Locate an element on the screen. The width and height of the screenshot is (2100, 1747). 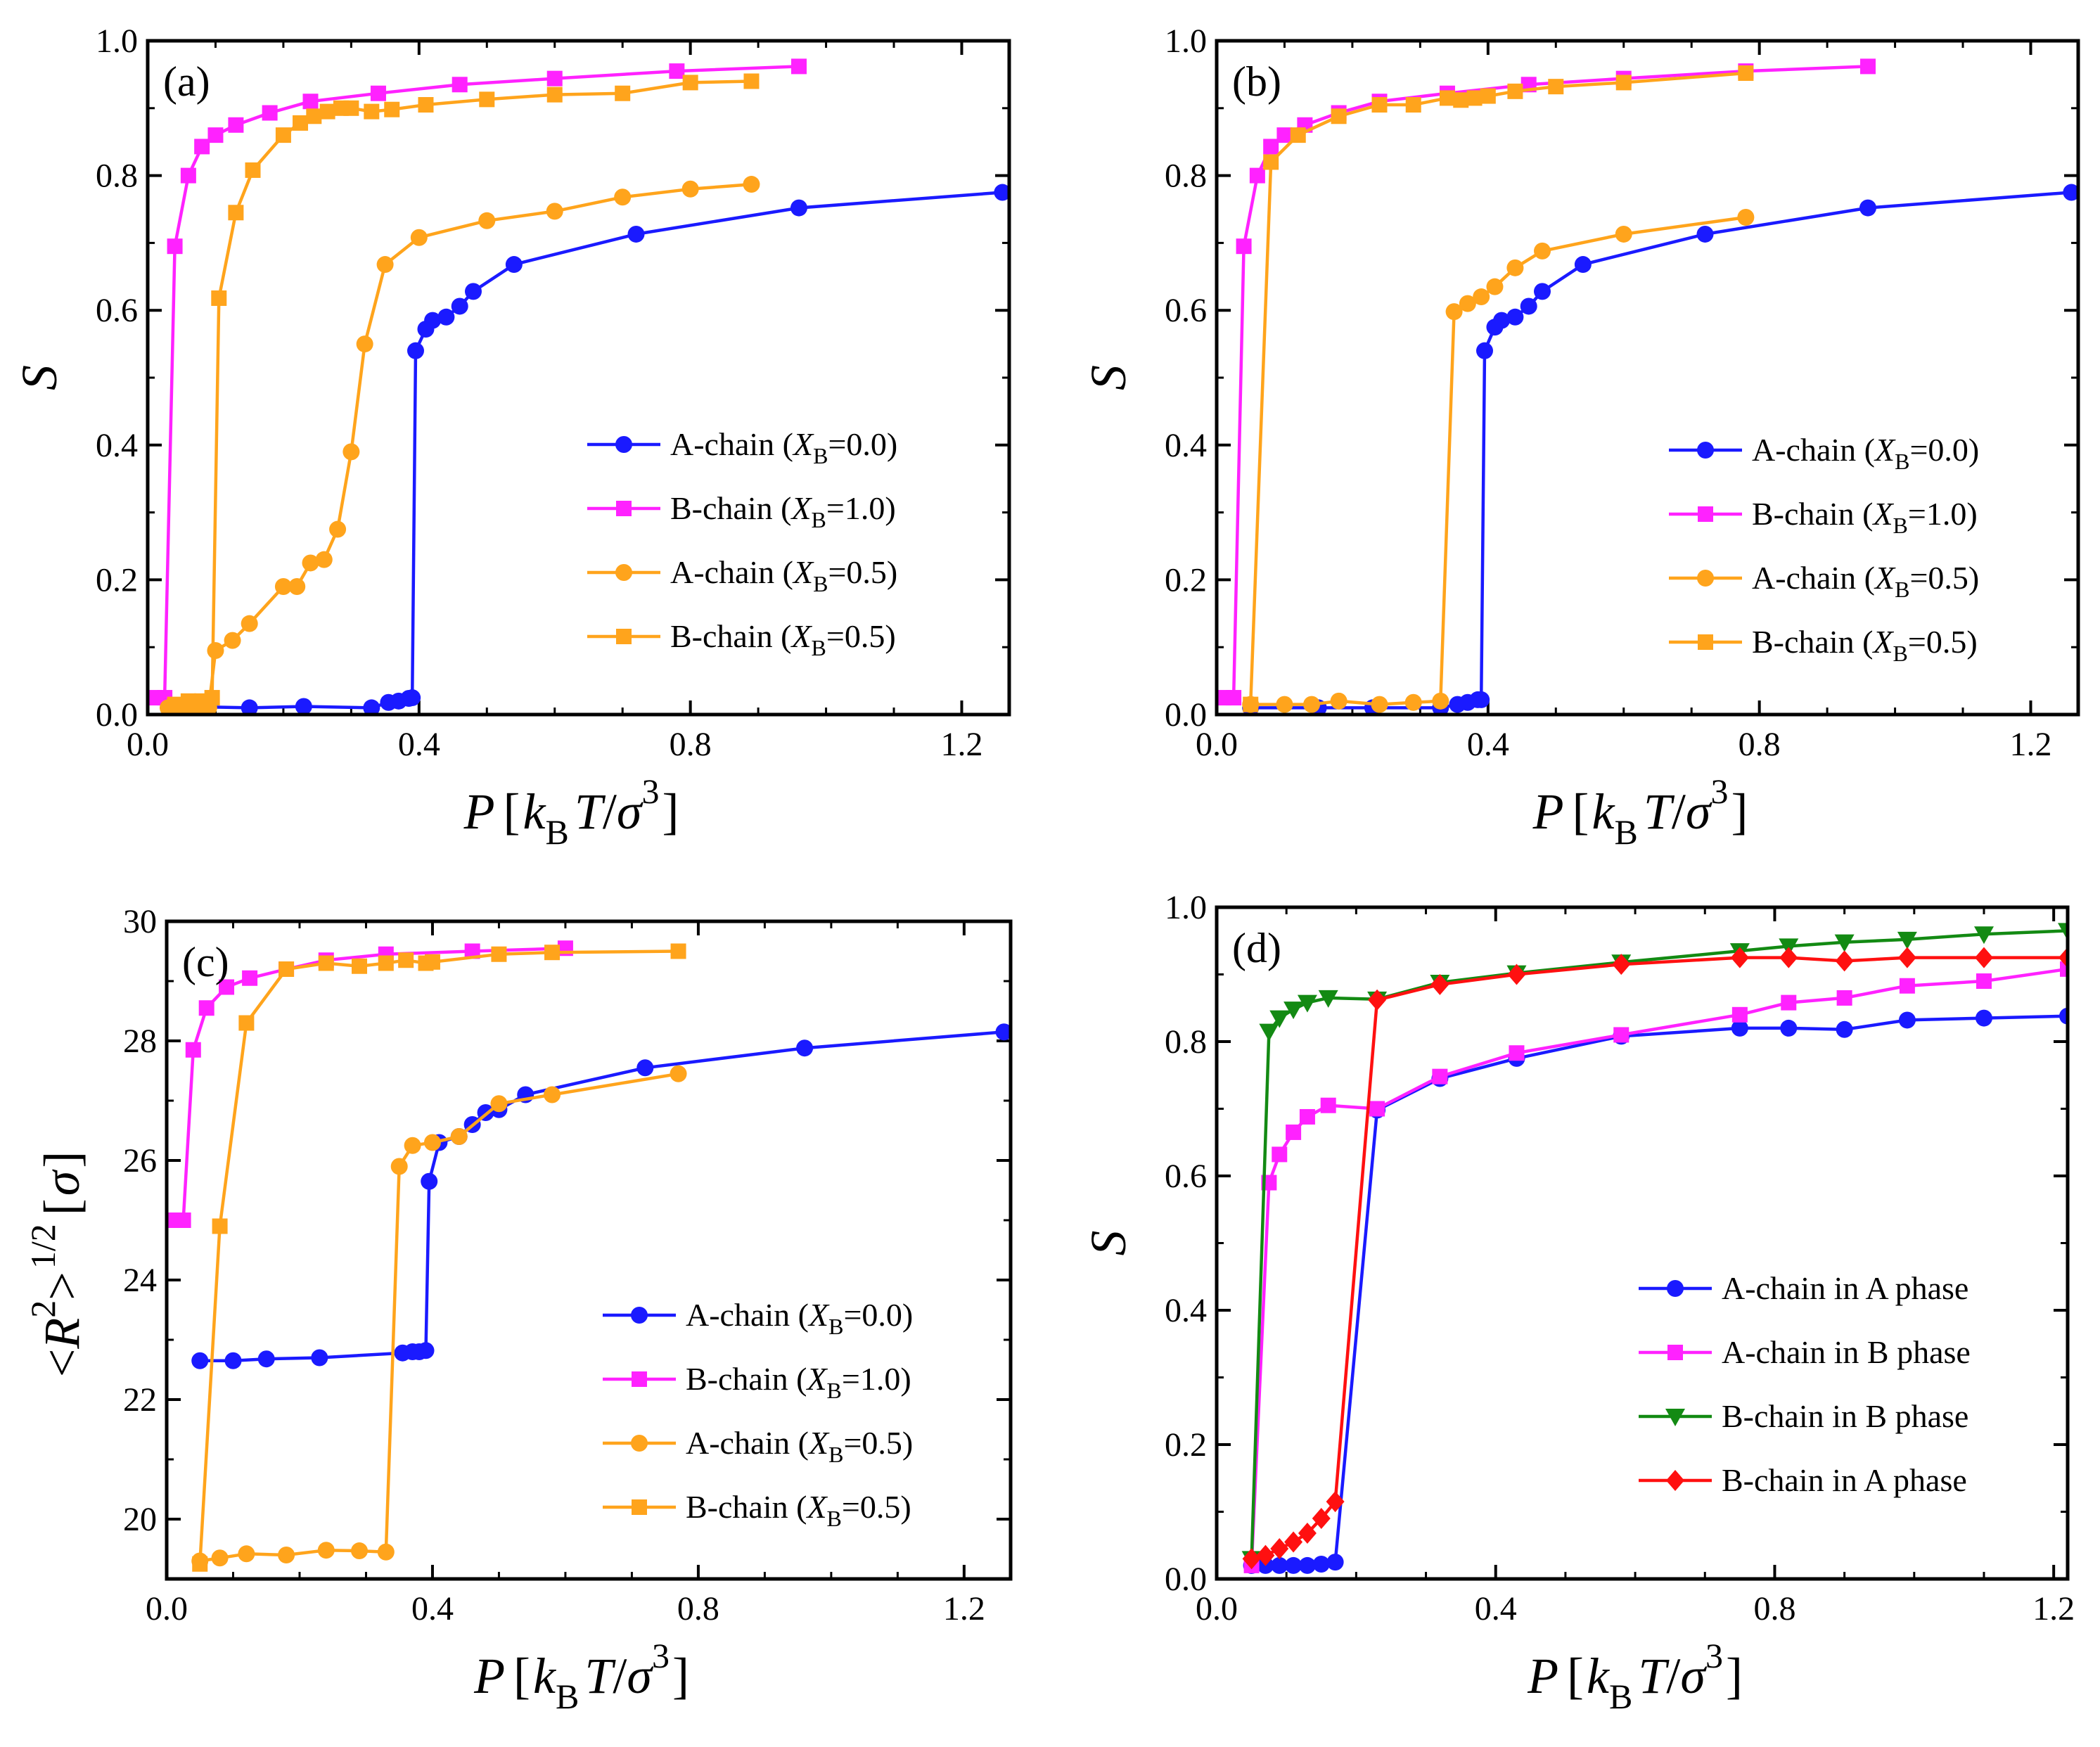
y-tick-label: 0.8 is located at coordinates (1186, 177).